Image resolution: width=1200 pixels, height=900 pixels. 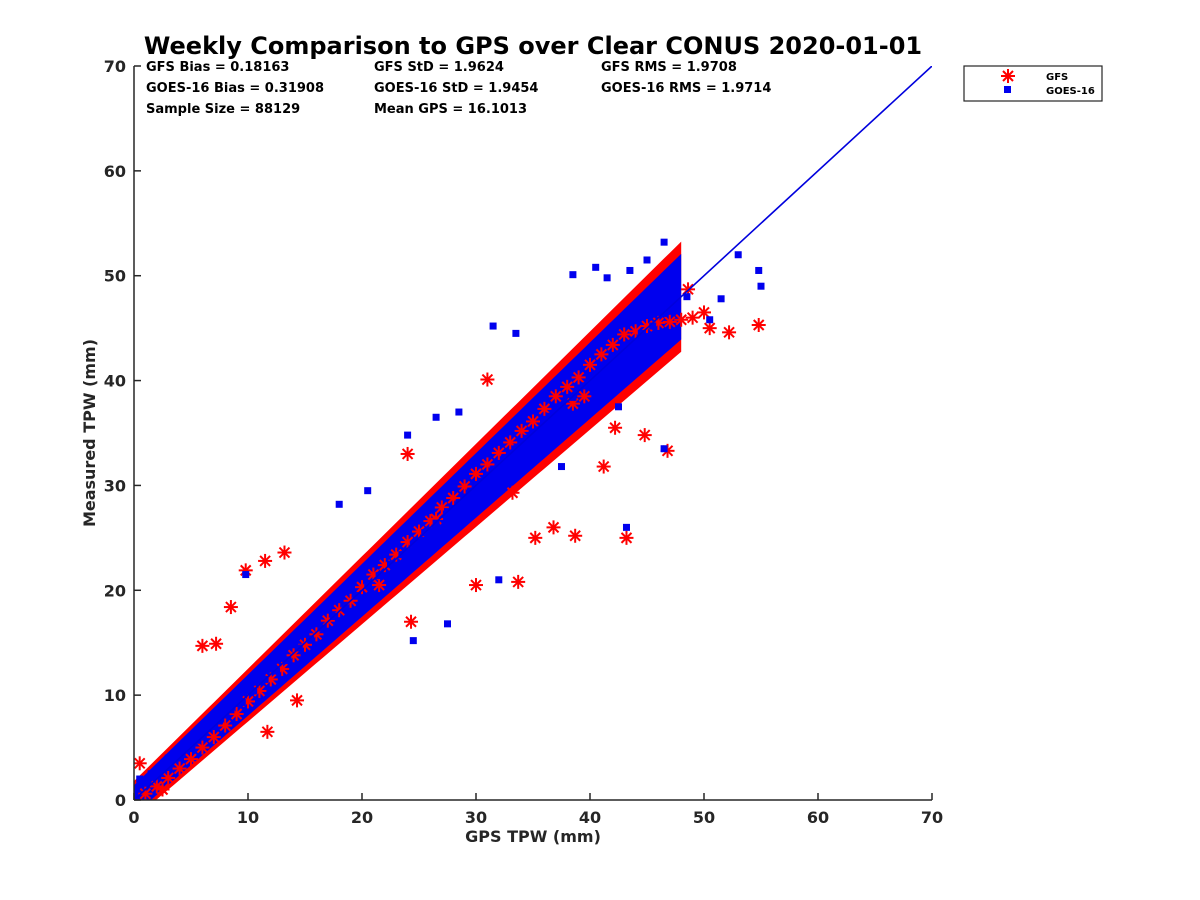 I want to click on x-tick-label: 60, so click(x=818, y=817).